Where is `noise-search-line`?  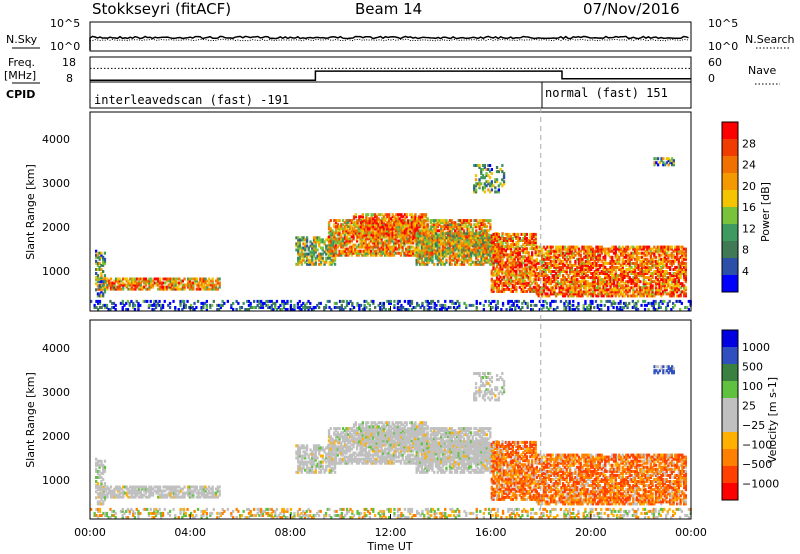
noise-search-line is located at coordinates (389, 40).